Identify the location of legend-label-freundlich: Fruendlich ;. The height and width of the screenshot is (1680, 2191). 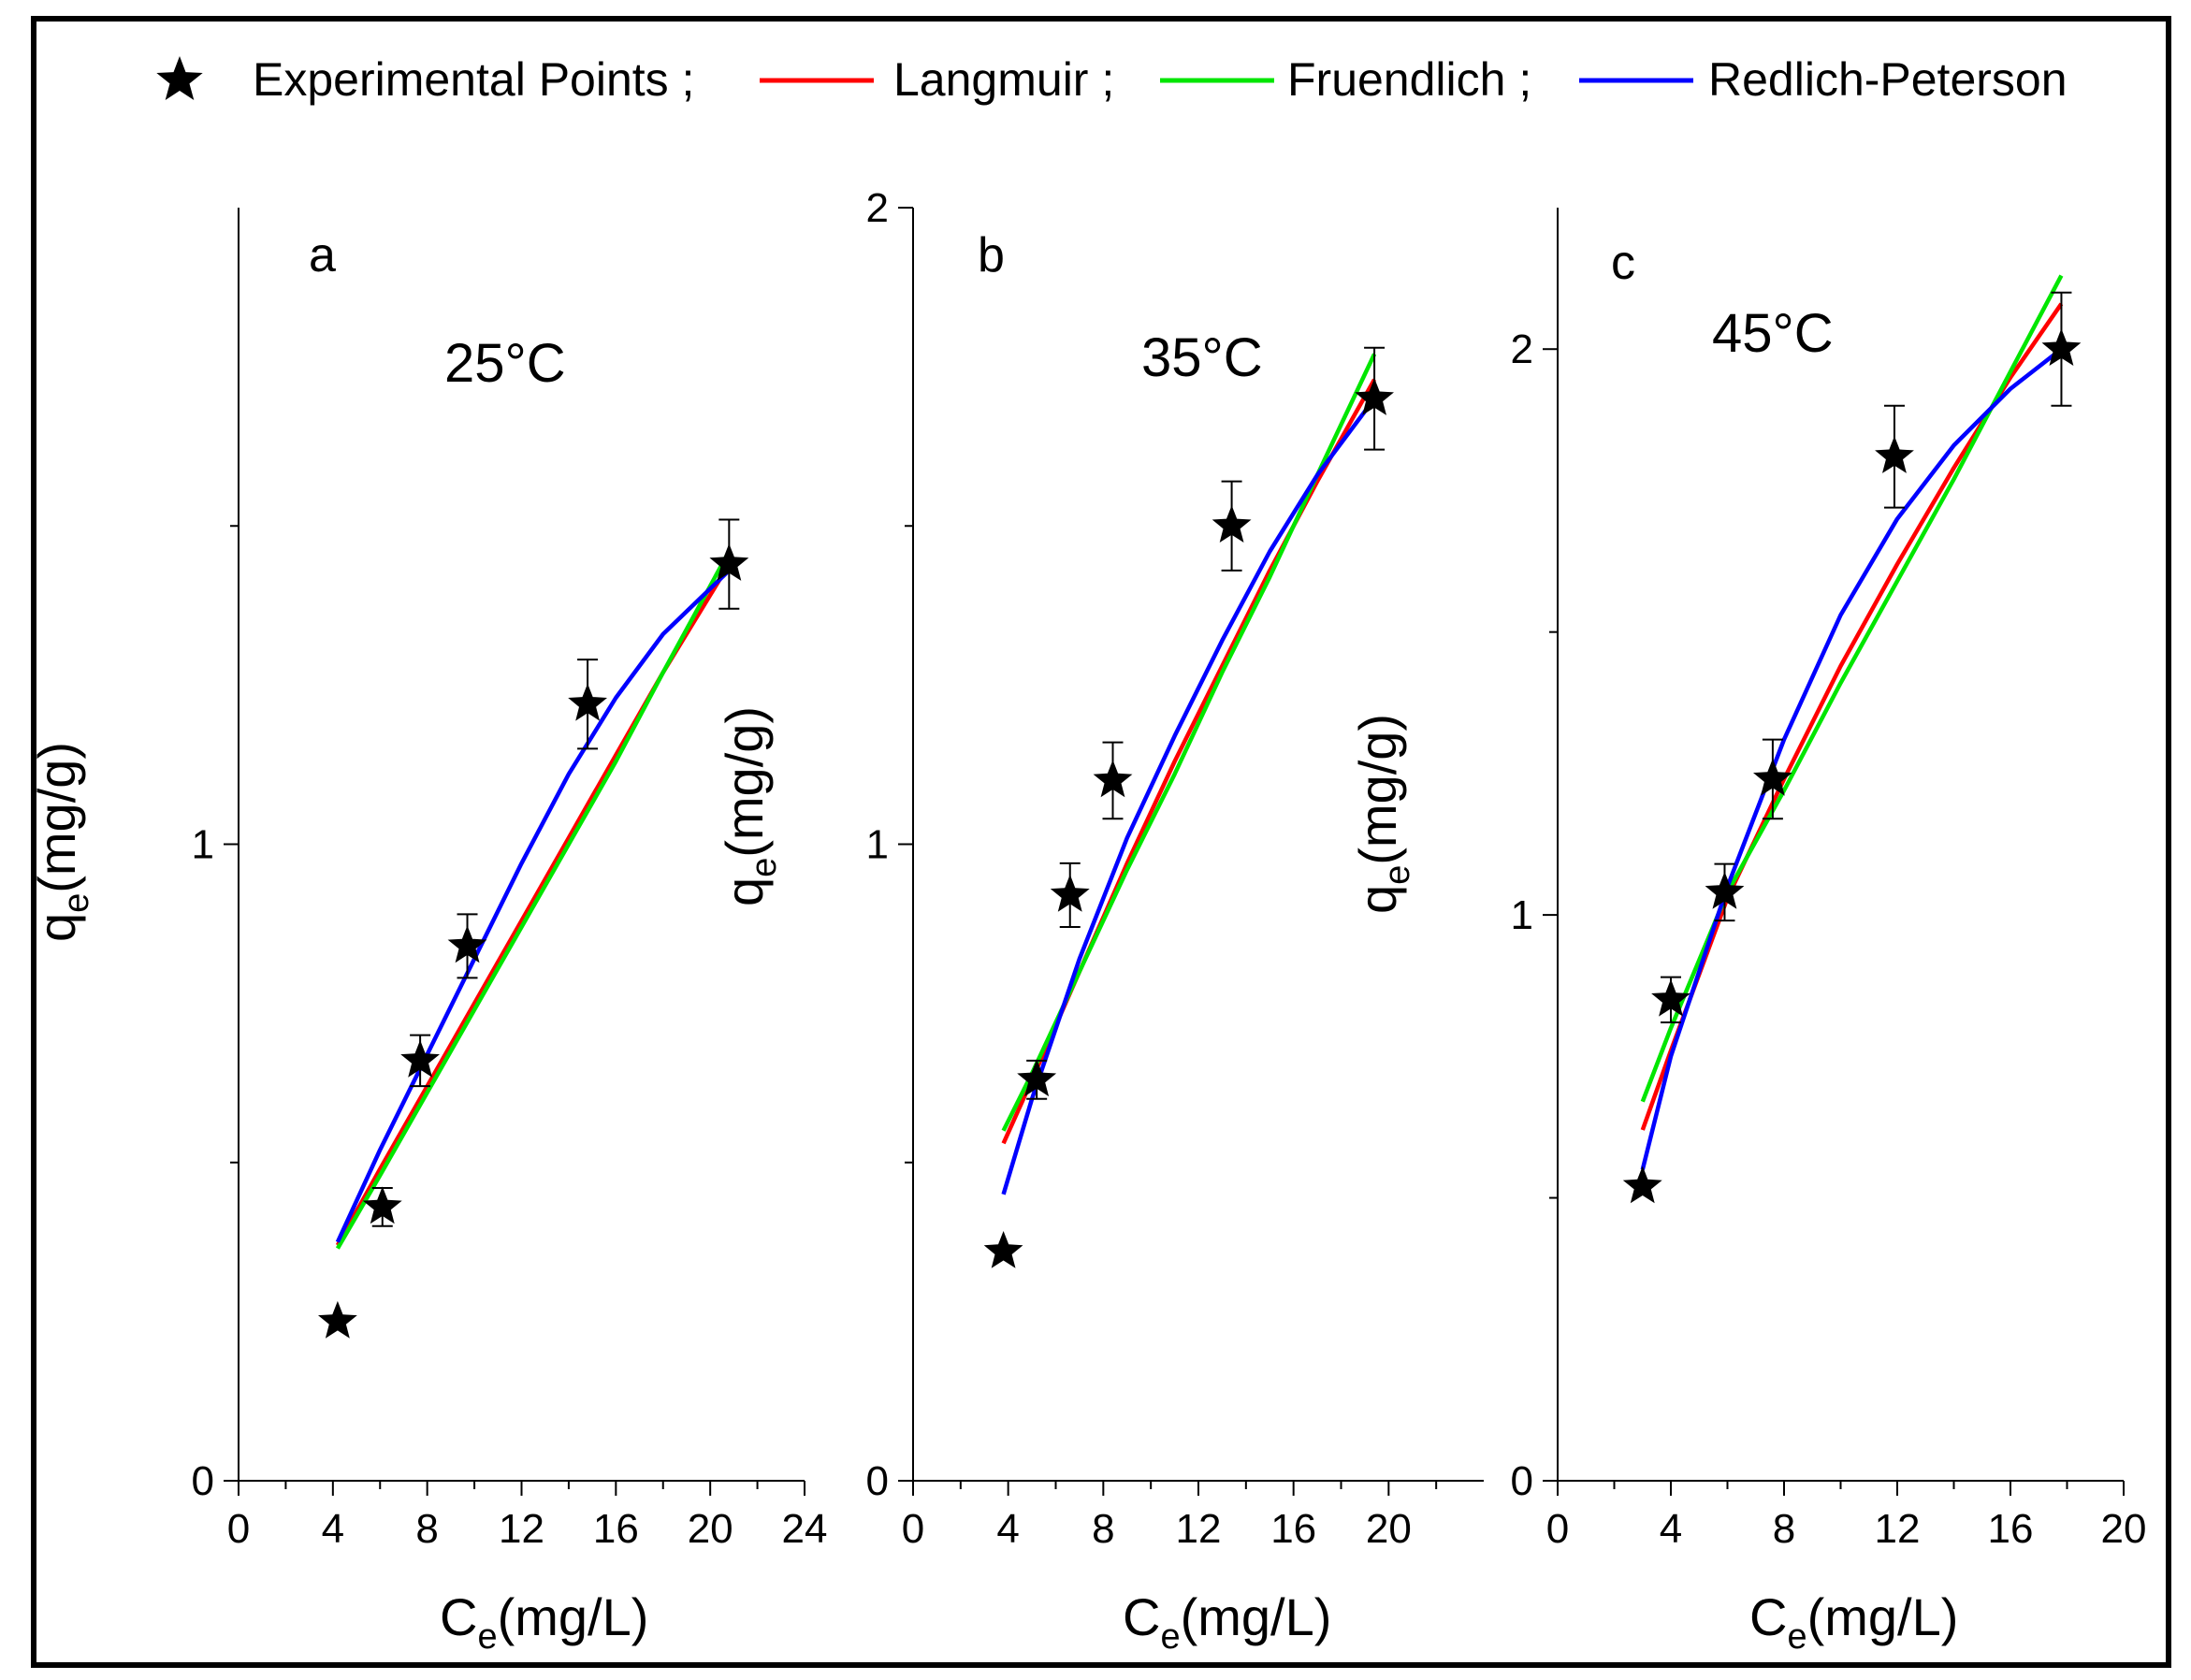
(1409, 79).